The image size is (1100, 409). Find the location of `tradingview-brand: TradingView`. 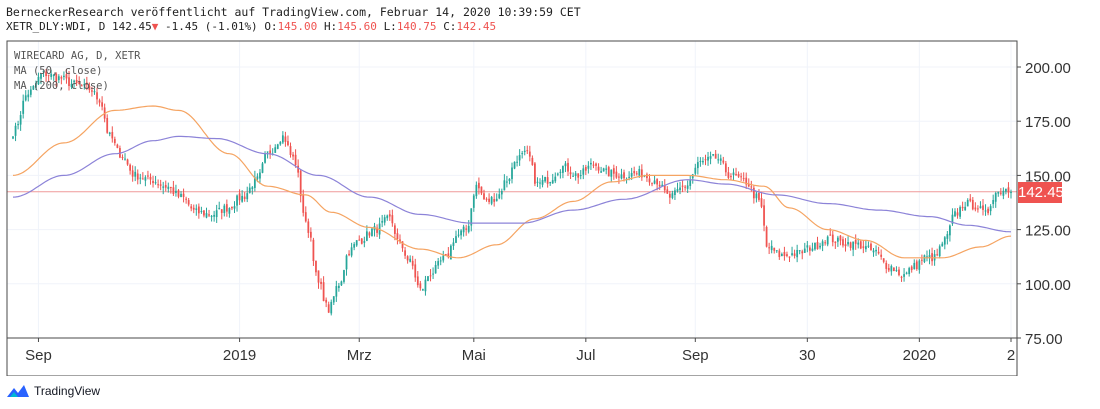

tradingview-brand: TradingView is located at coordinates (53, 391).